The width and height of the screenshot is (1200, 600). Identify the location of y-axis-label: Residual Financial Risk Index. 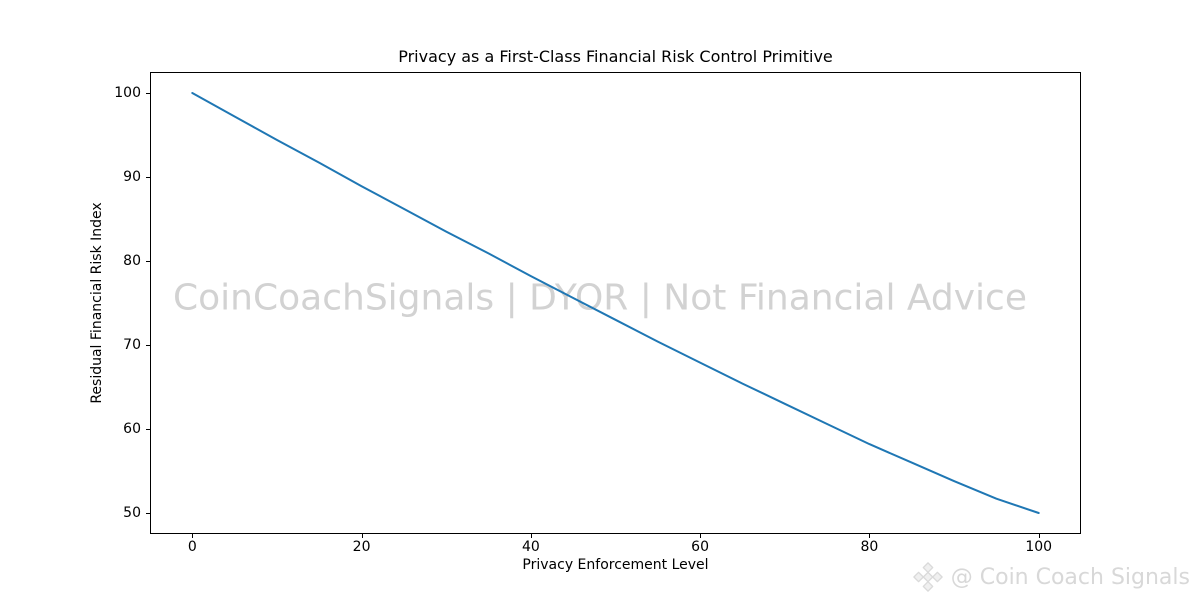
(97, 303).